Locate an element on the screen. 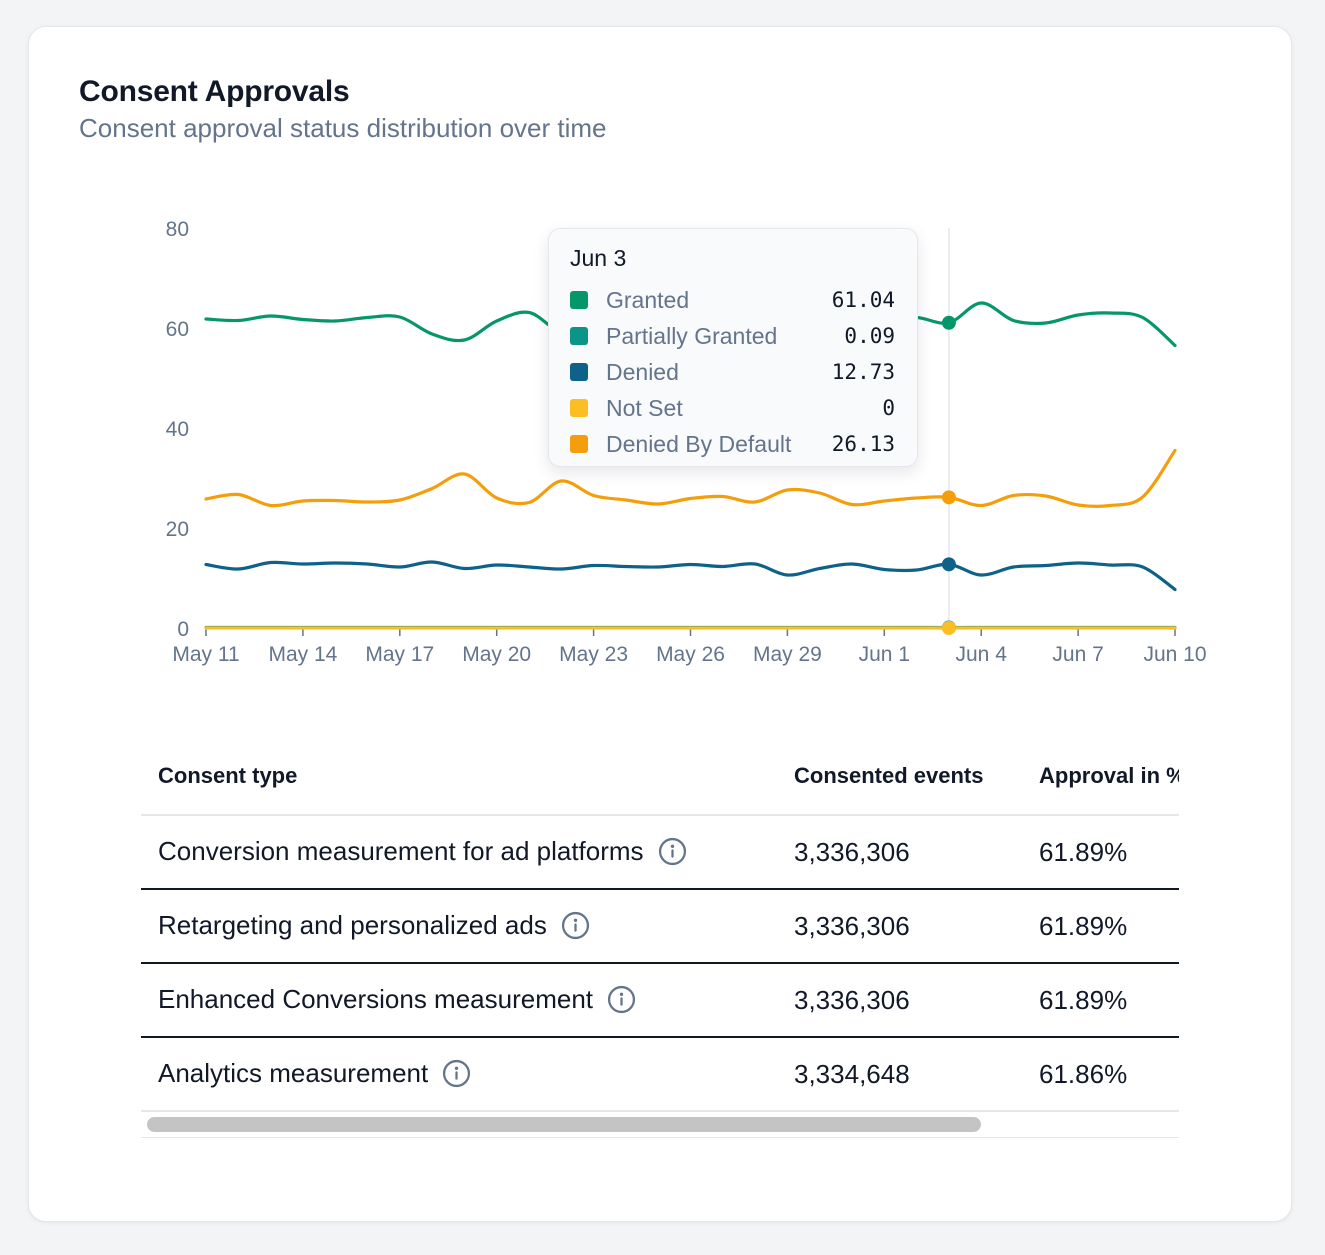 This screenshot has width=1325, height=1255. consent-type-cell: Conversion measurement for ad platforms is located at coordinates (459, 852).